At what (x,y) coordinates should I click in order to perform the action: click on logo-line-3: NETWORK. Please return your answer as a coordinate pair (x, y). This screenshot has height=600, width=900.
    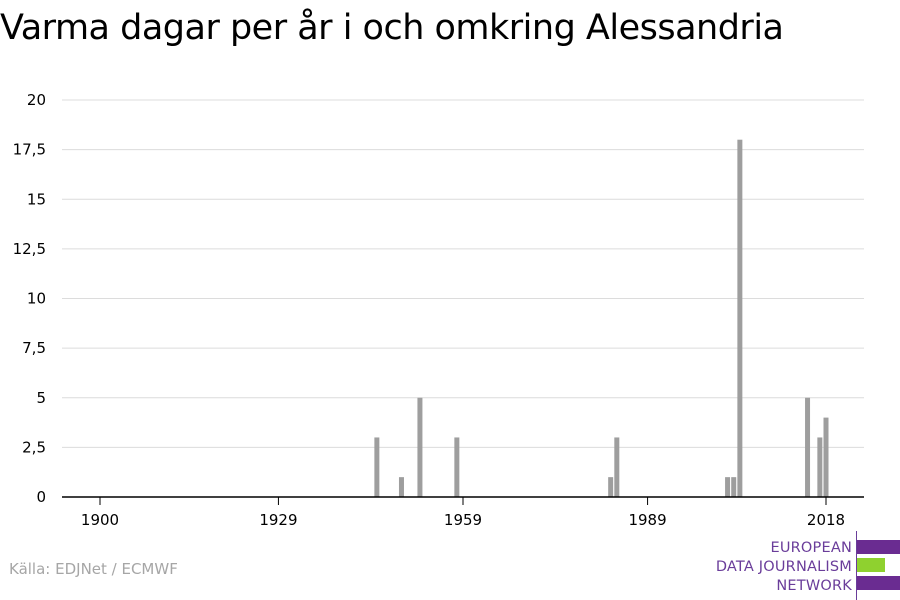
    Looking at the image, I should click on (814, 586).